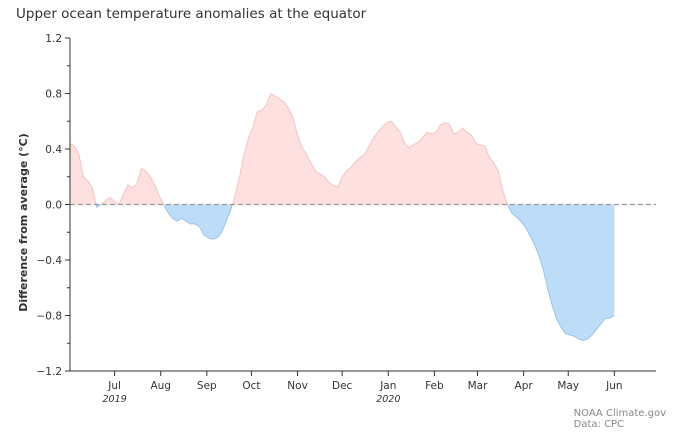 This screenshot has width=676, height=438. What do you see at coordinates (342, 386) in the screenshot?
I see `x-tick-label-dec: Dec` at bounding box center [342, 386].